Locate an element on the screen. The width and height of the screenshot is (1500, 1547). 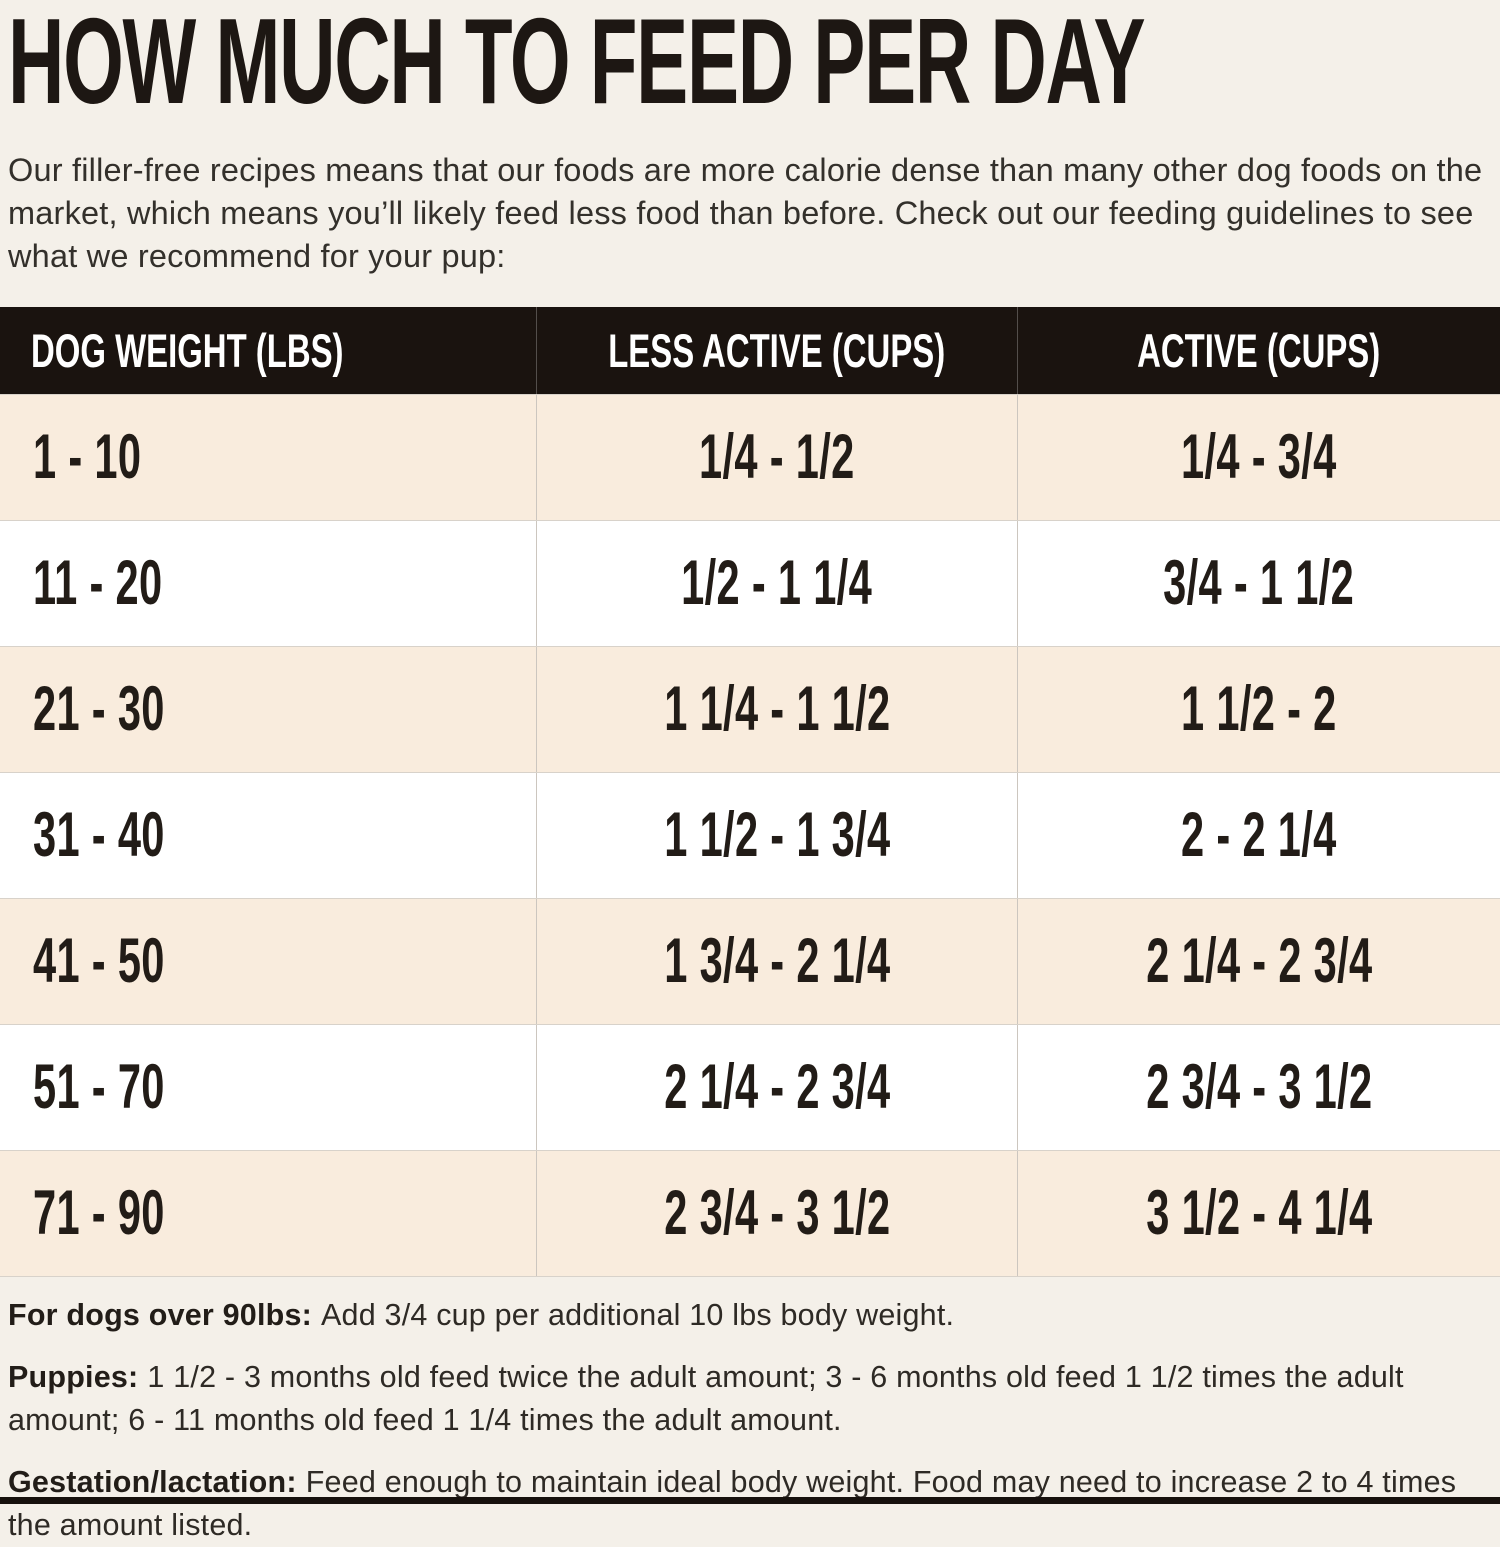
cell-active: 1 1/2 - 2 is located at coordinates (1258, 709).